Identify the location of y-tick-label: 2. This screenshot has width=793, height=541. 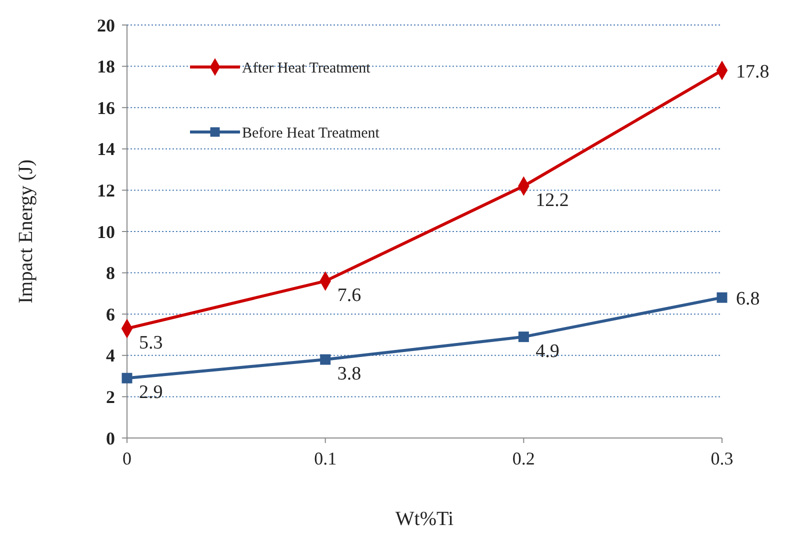
(110, 397).